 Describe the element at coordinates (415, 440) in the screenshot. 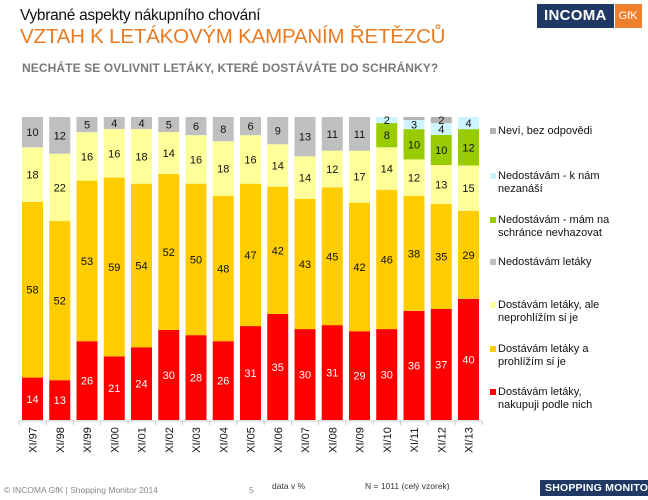

I see `x-tick-label: XI/11` at that location.